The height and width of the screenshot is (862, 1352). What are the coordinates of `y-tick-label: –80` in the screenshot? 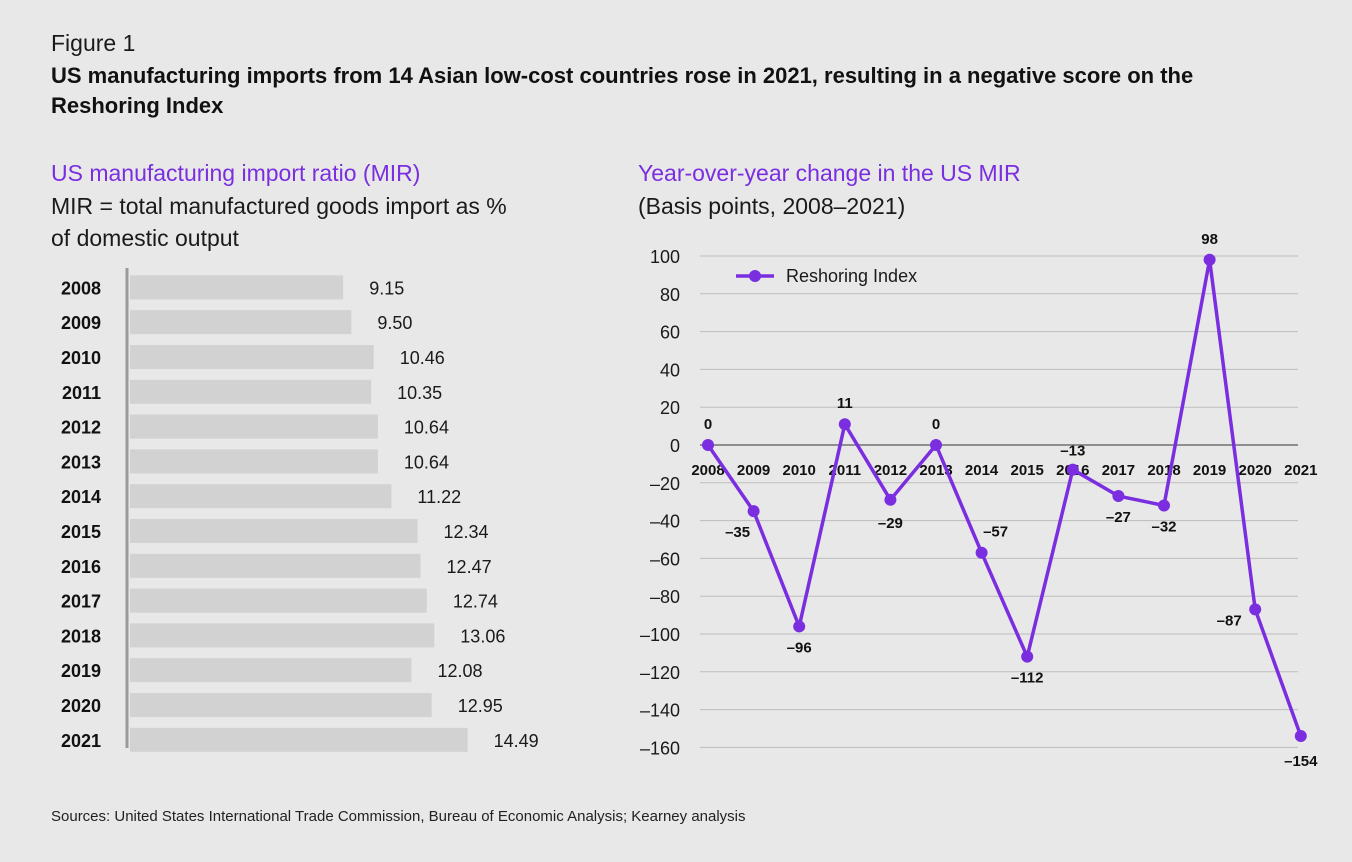 It's located at (665, 597).